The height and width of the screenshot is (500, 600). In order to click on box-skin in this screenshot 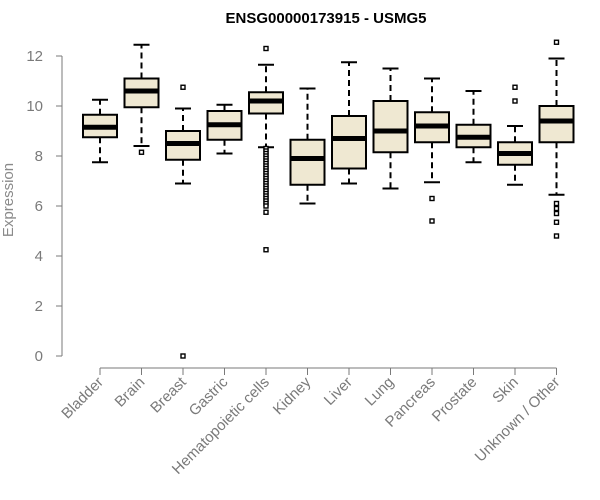, I will do `click(515, 135)`.